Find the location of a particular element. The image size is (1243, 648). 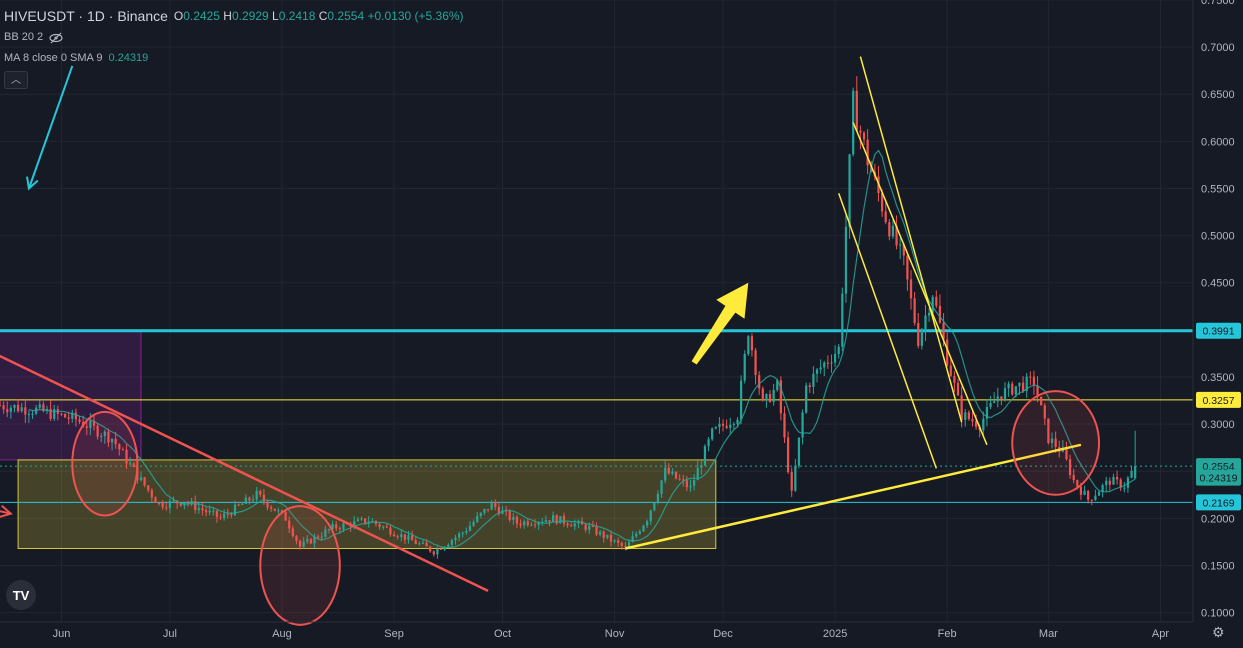

x-tick-label: Jun is located at coordinates (62, 634).